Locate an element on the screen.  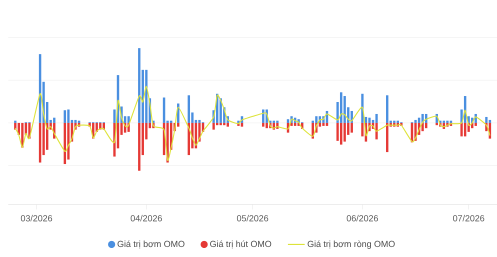
x-tick-label: 04/2026 is located at coordinates (146, 218).